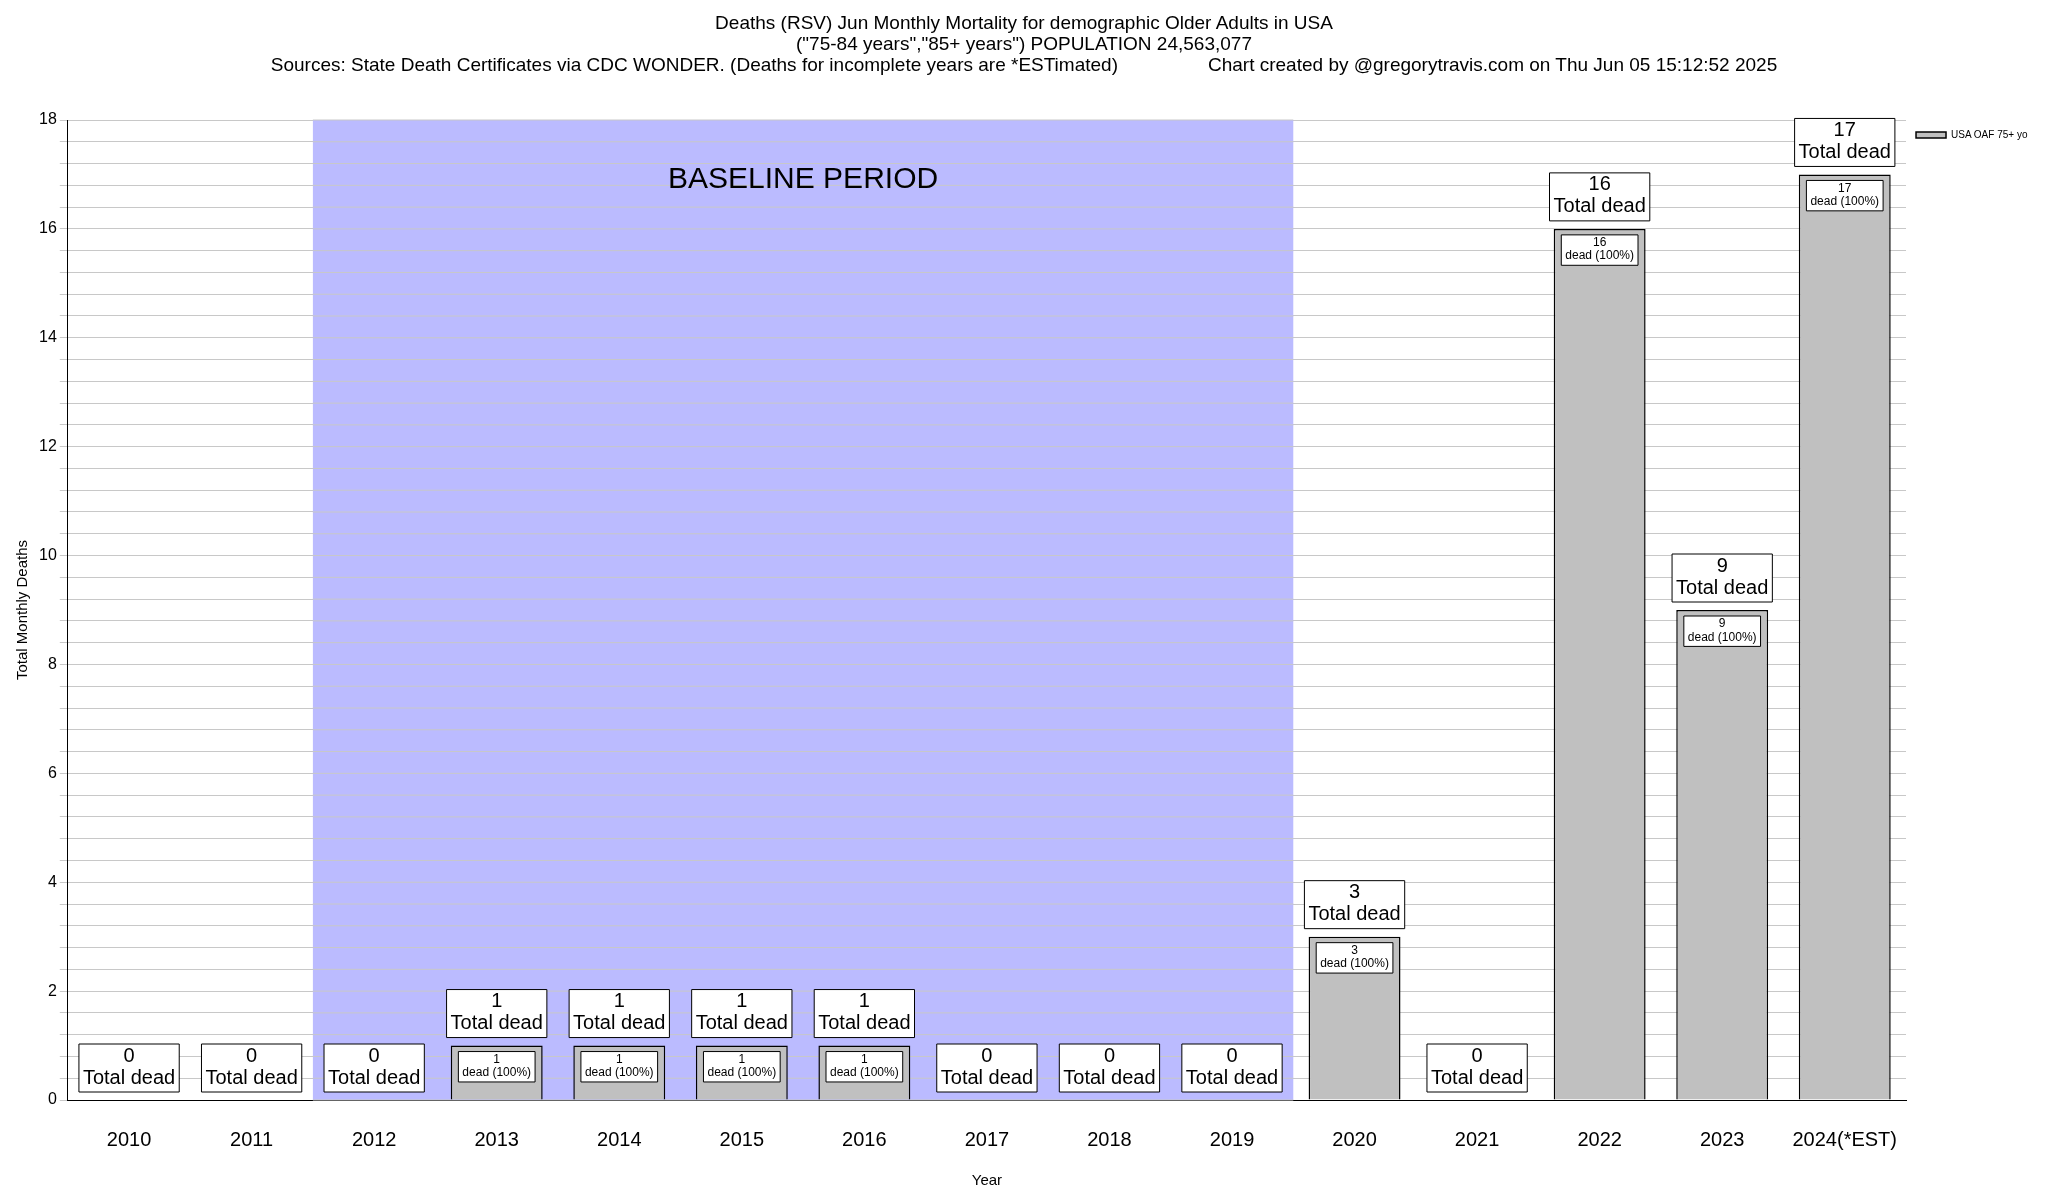 This screenshot has height=1200, width=2048. What do you see at coordinates (52, 663) in the screenshot?
I see `y-tick-label: 8` at bounding box center [52, 663].